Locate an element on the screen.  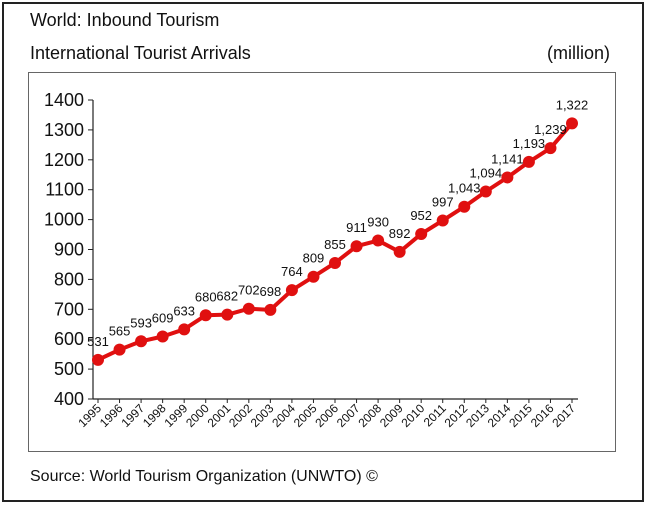
x-tick-label: 2014 is located at coordinates (499, 415).